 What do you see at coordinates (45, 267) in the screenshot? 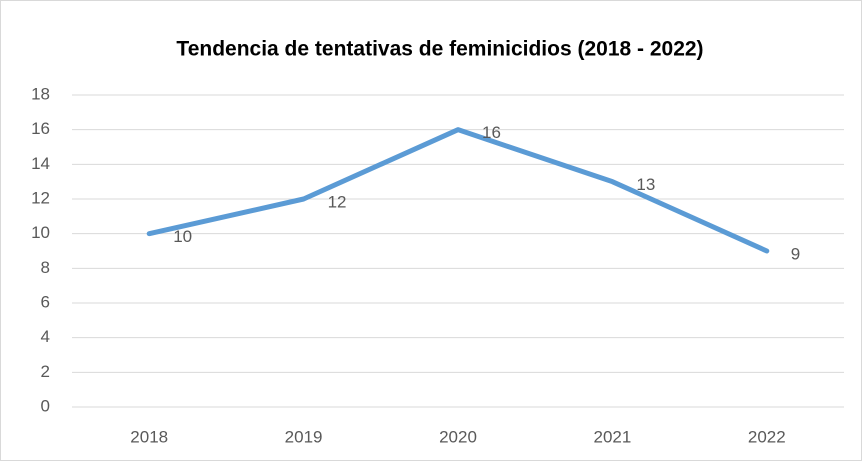
I see `y-tick-label: 8` at bounding box center [45, 267].